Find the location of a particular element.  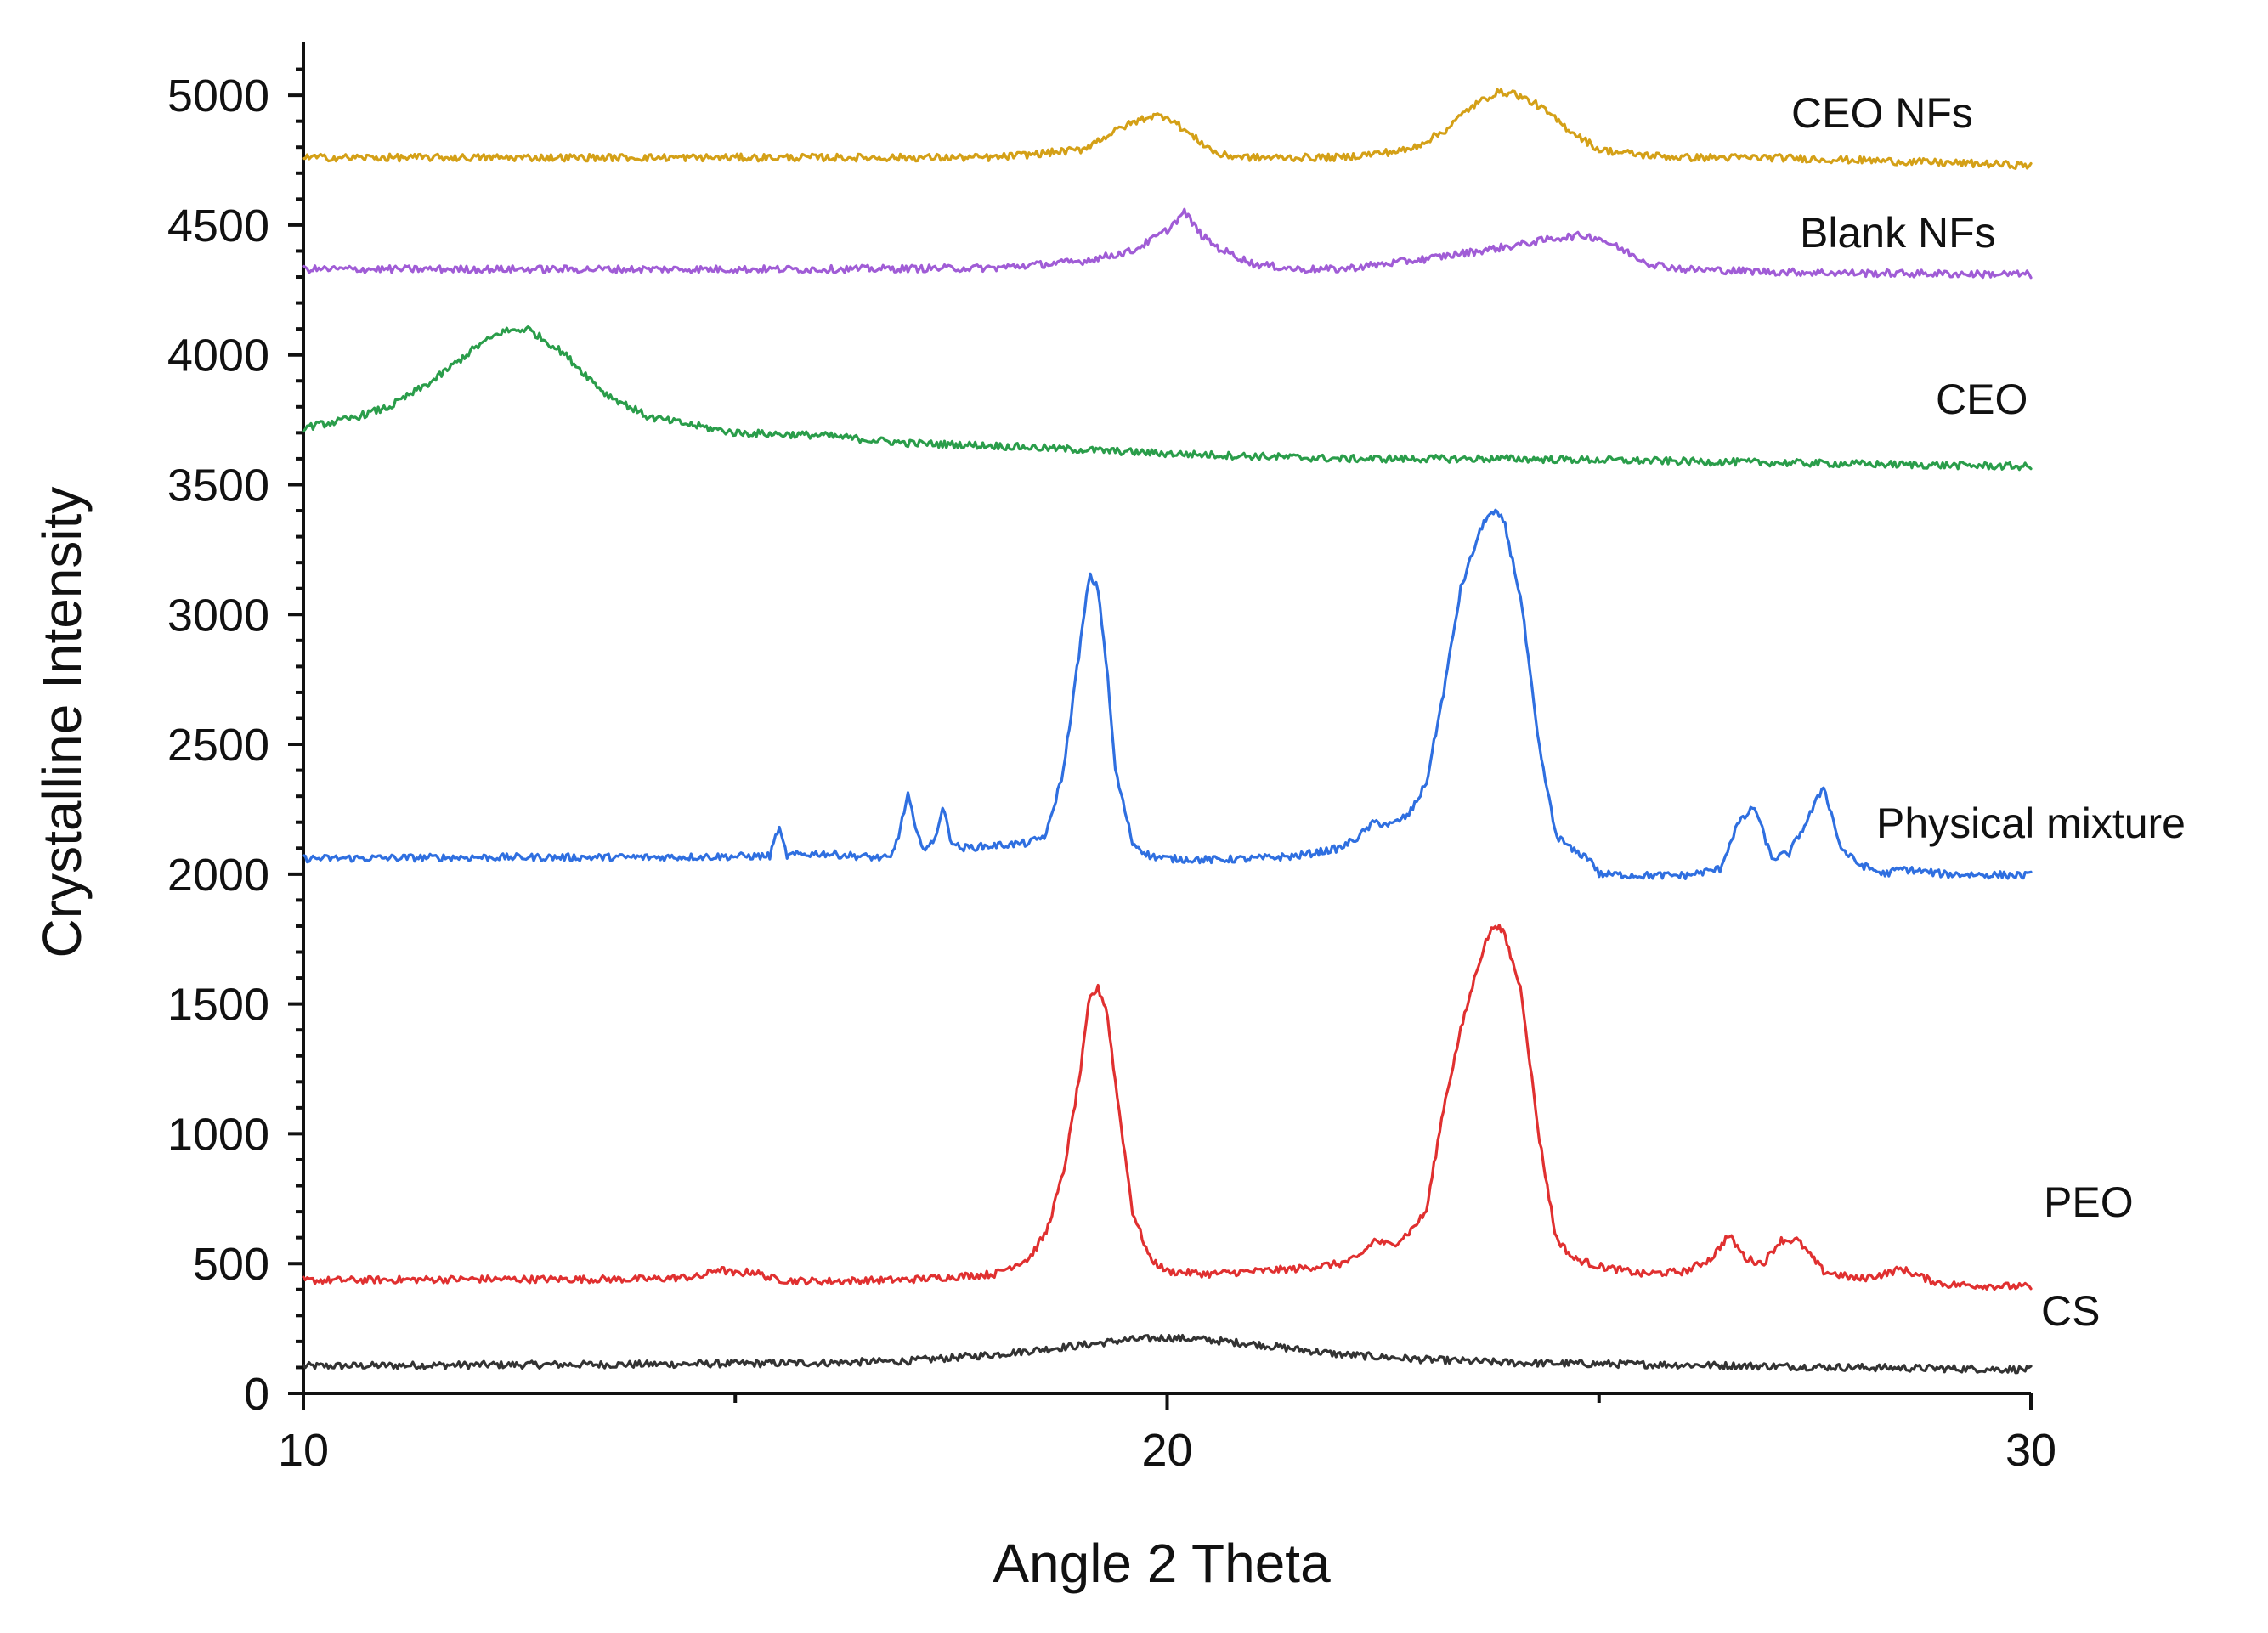

y-tick-label: 2000 is located at coordinates (218, 876).